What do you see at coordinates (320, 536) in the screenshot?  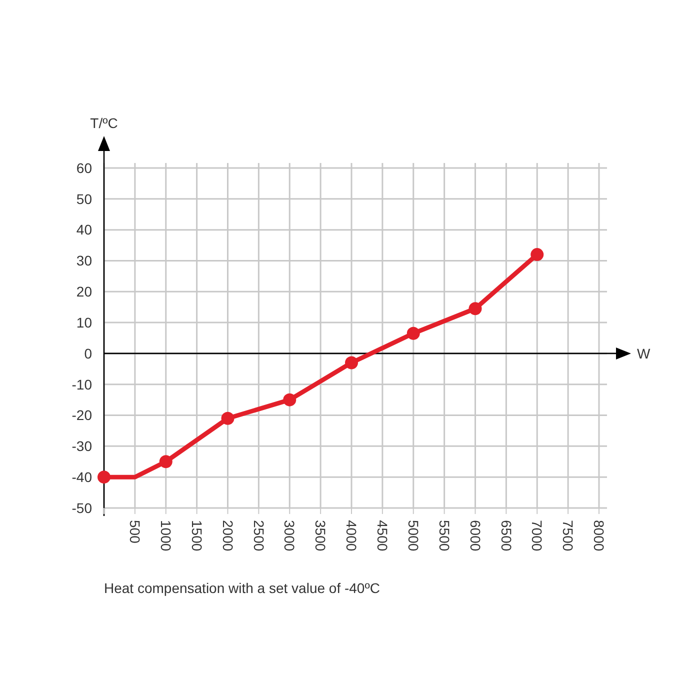 I see `x-tick-label: 3500` at bounding box center [320, 536].